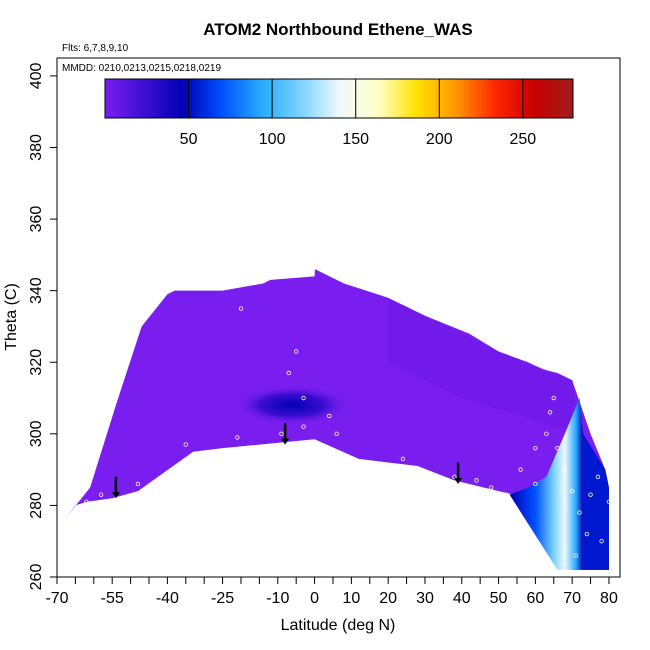  Describe the element at coordinates (499, 598) in the screenshot. I see `x-tick-label: 50` at that location.